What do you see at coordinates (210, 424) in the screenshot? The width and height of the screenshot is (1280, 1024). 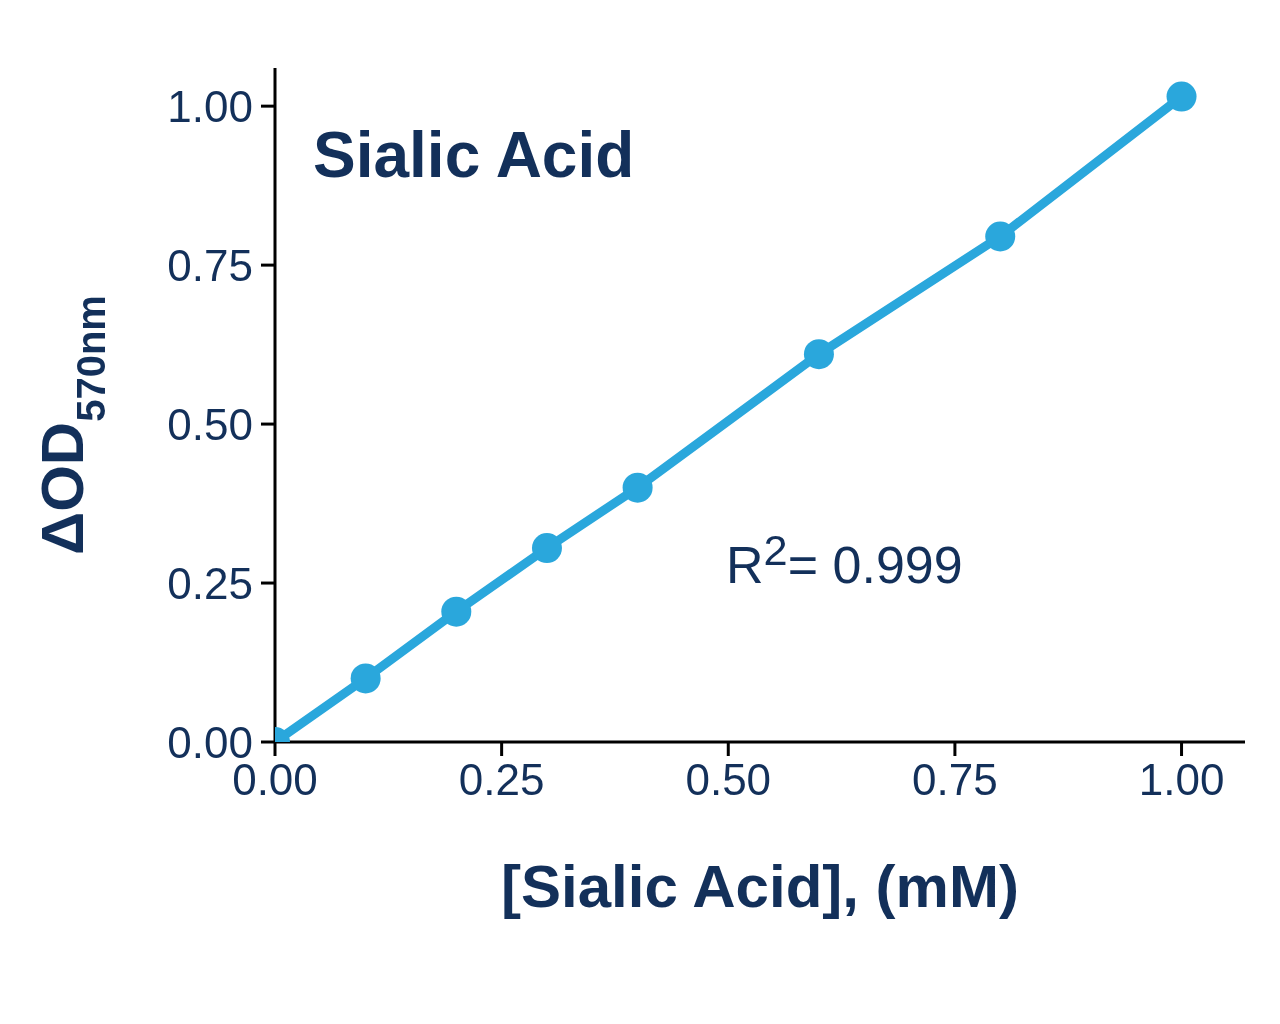 I see `y-tick-label: 0.50` at bounding box center [210, 424].